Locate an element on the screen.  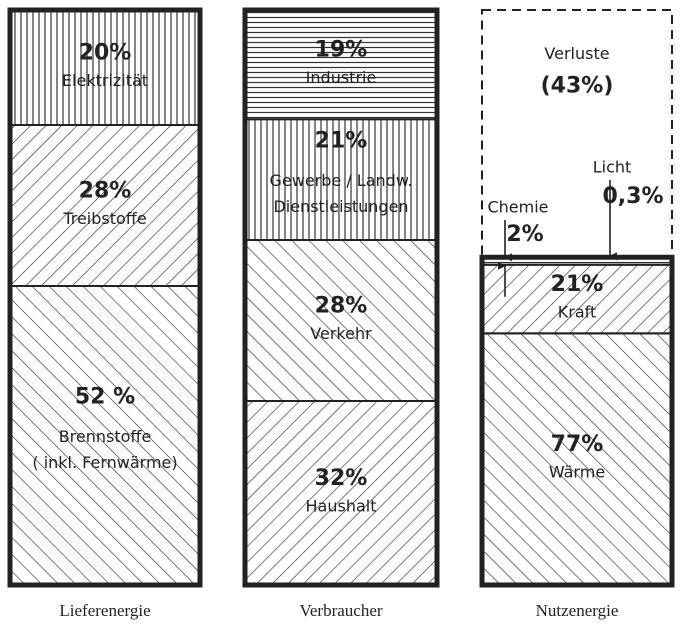
segment-label: Wärme is located at coordinates (577, 472).